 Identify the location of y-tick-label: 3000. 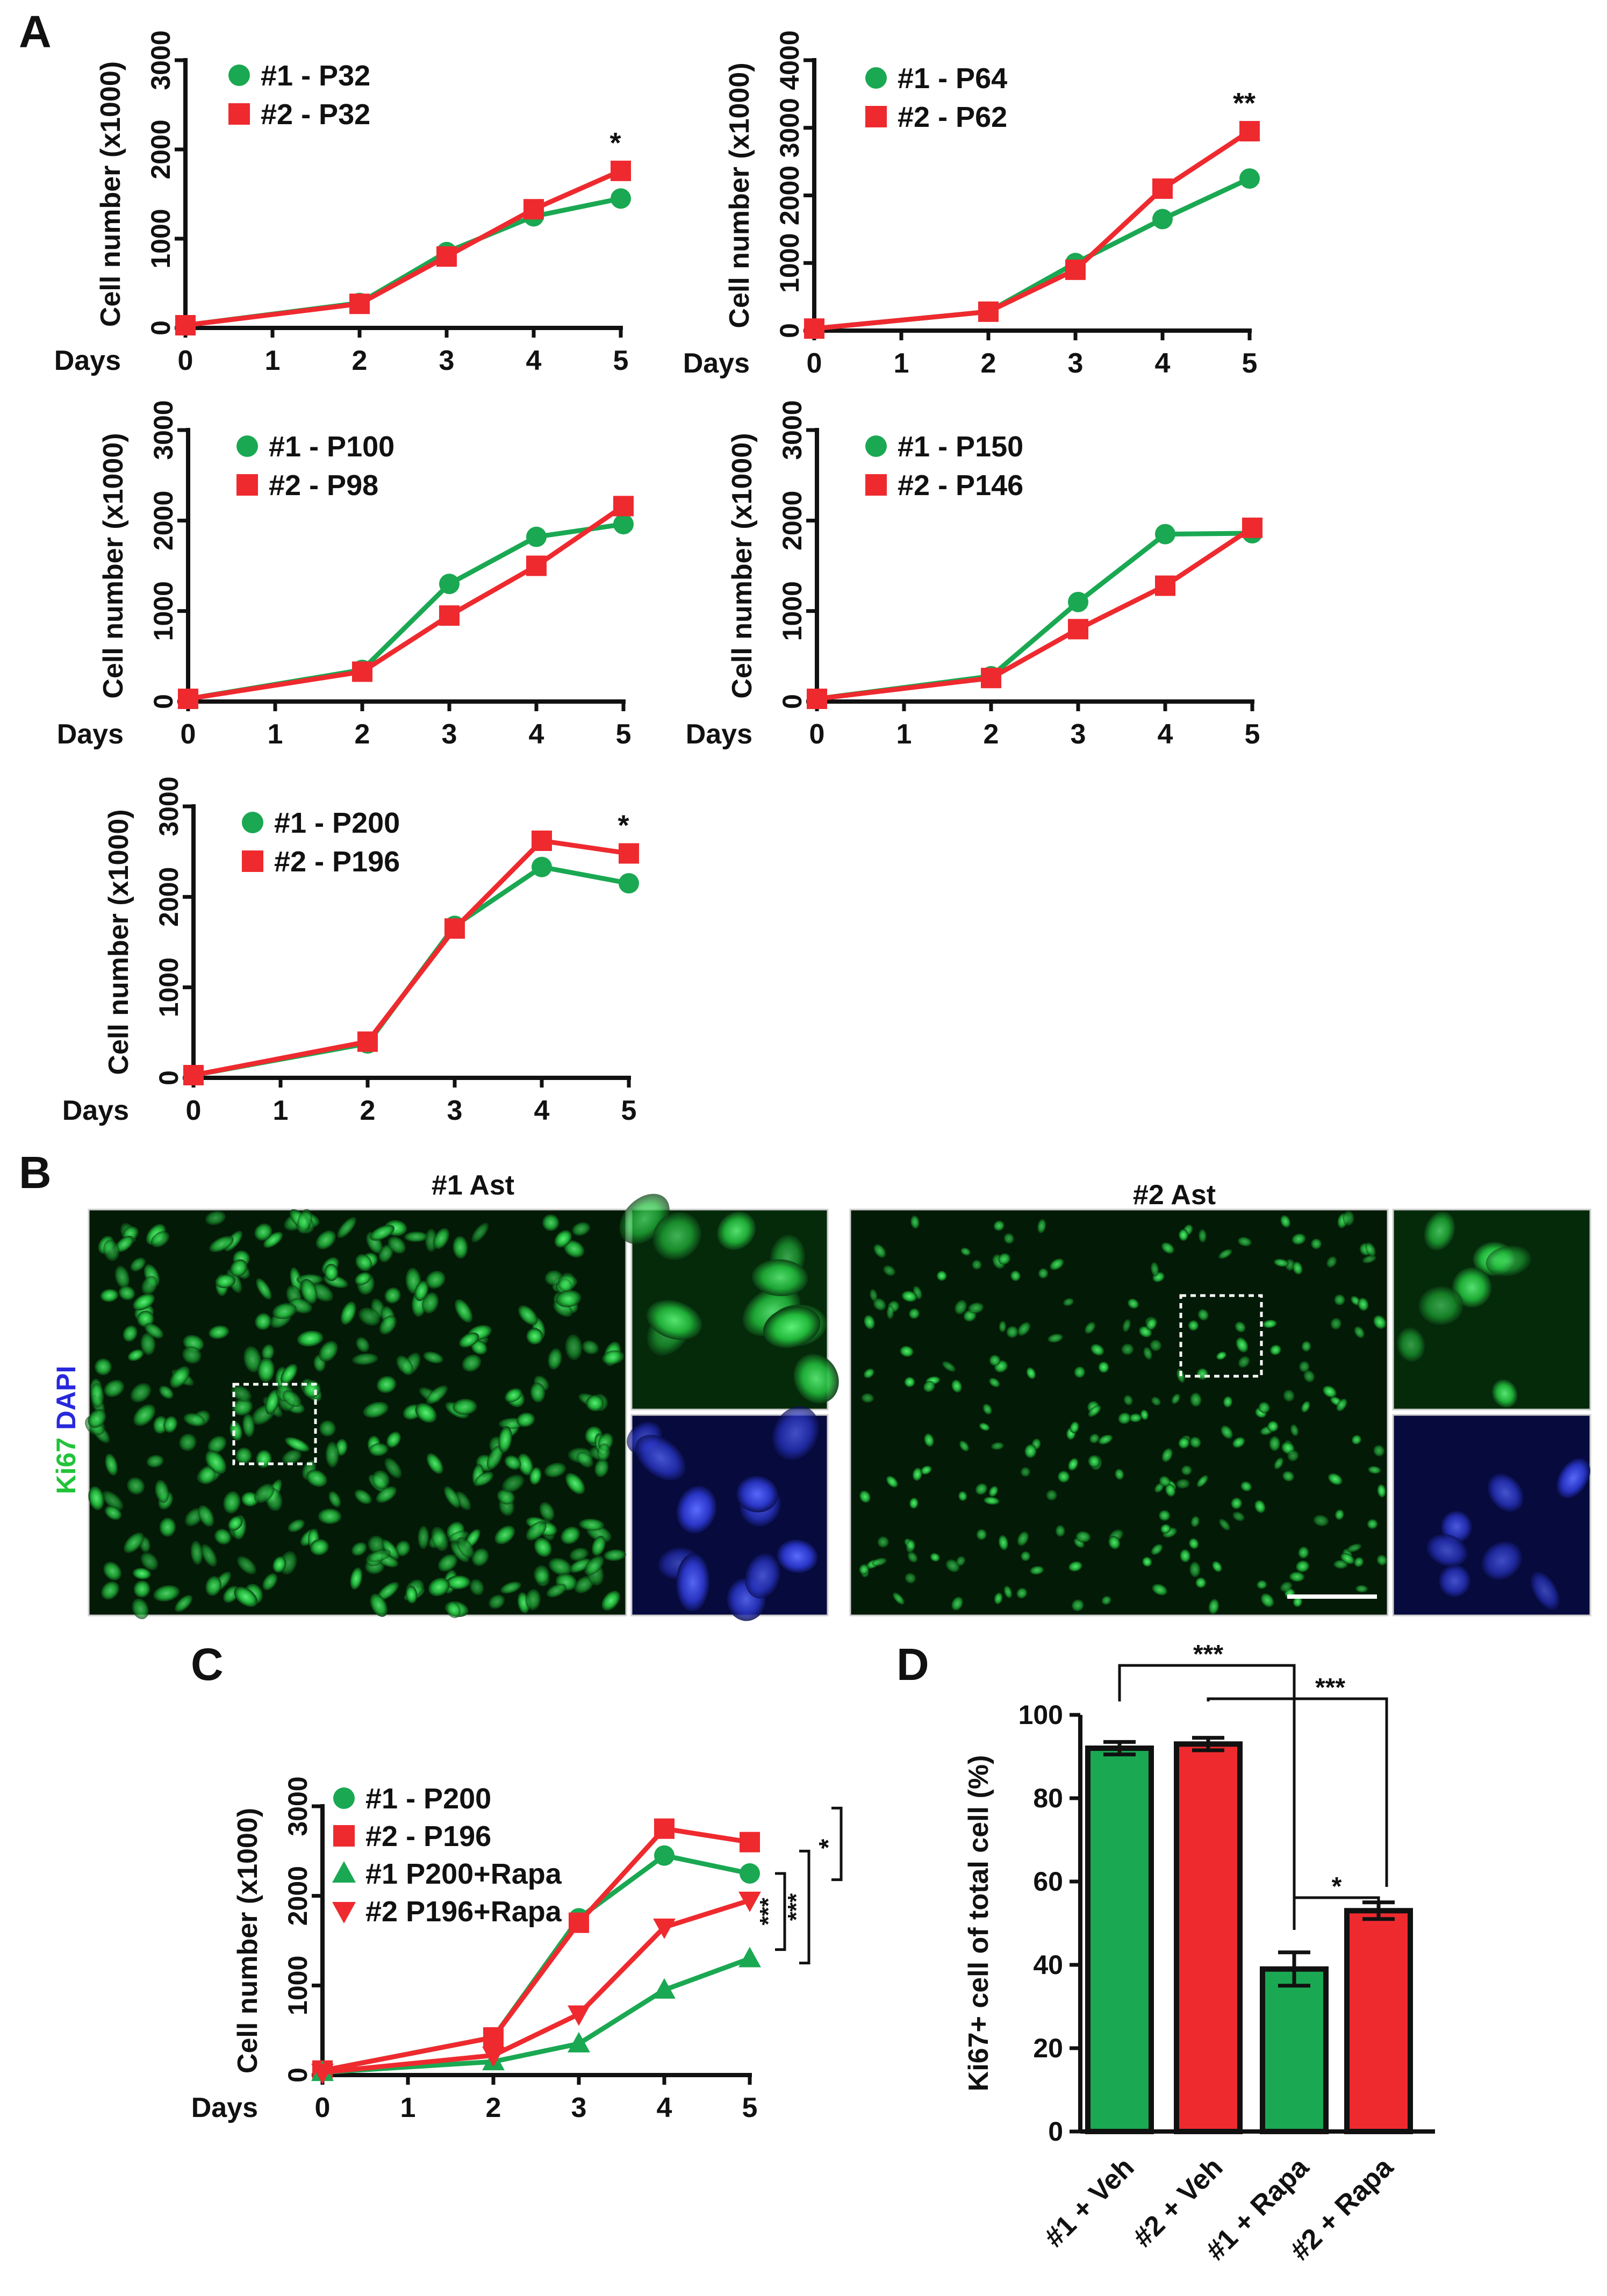
(163, 430).